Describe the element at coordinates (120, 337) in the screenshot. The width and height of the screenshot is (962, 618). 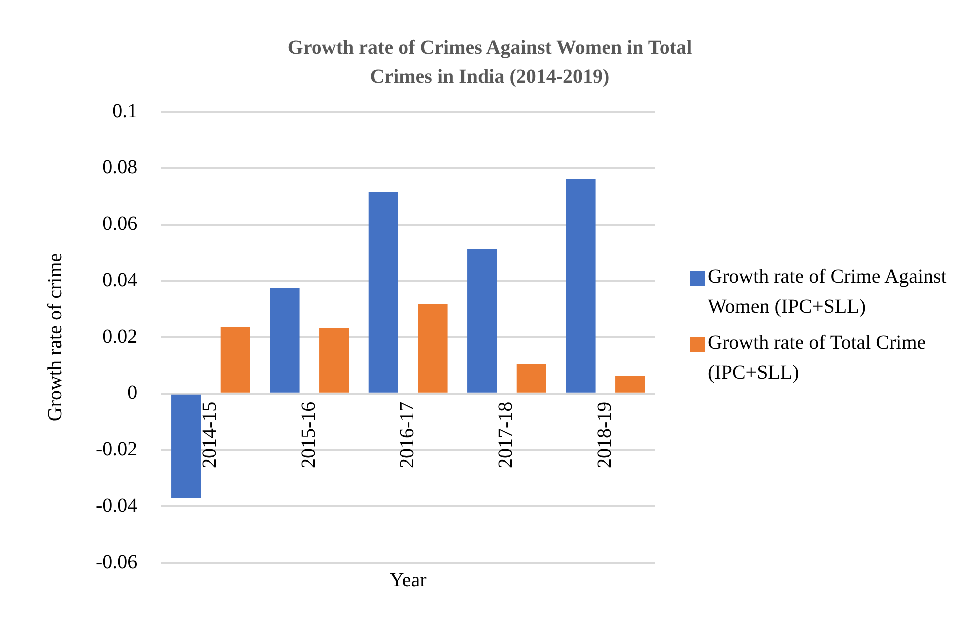
I see `y-tick-label: 0.02` at that location.